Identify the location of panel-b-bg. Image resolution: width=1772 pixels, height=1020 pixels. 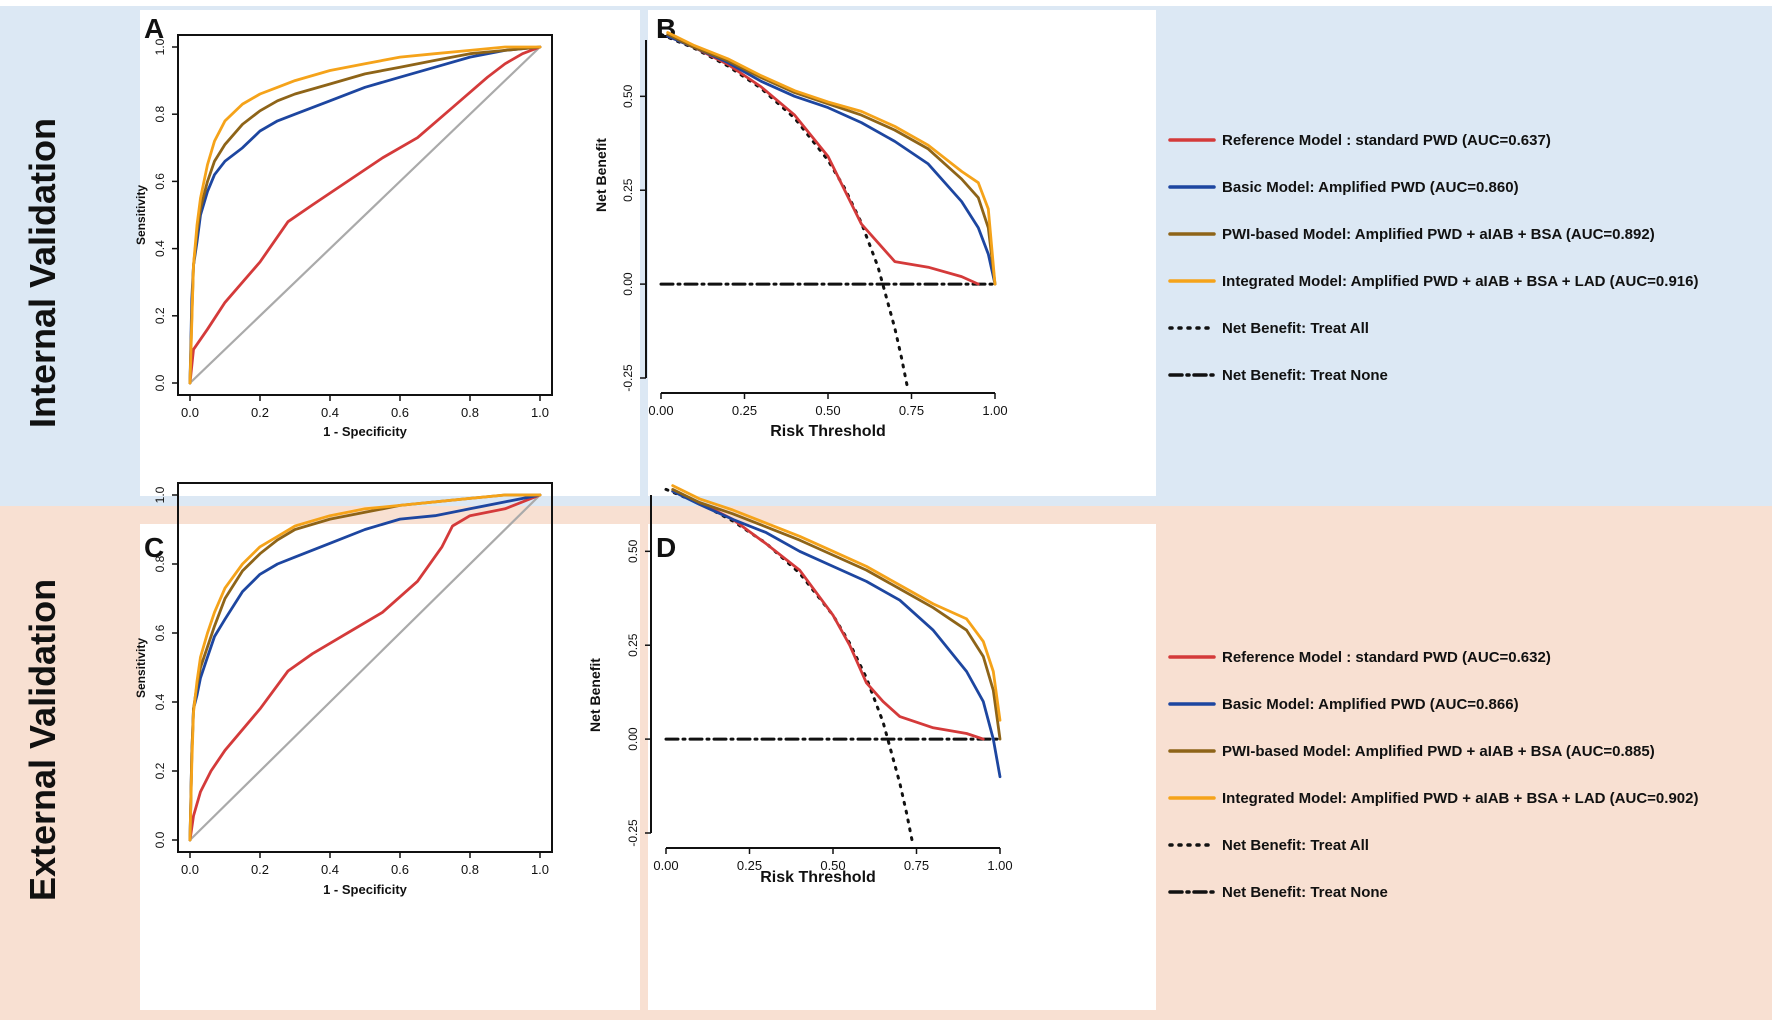
(902, 253).